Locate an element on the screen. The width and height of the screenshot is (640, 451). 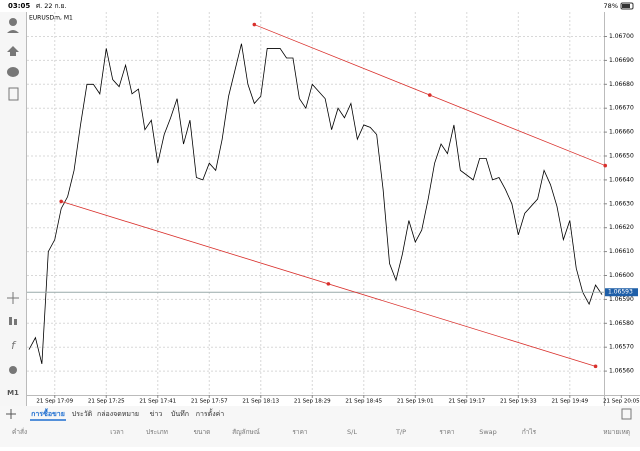
chart-border is located at coordinates (26, 209).